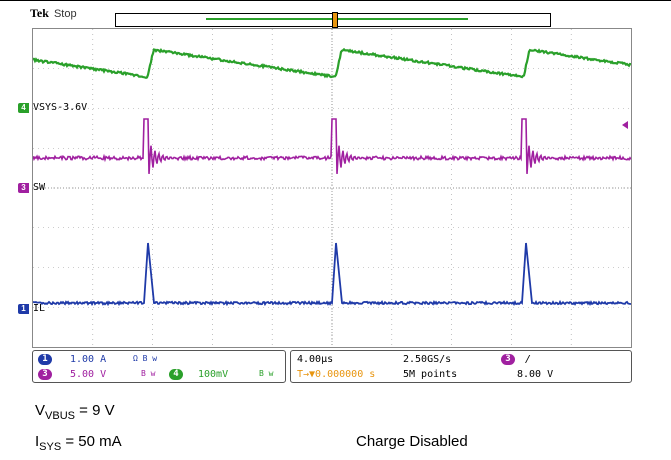 The width and height of the screenshot is (671, 460). What do you see at coordinates (213, 374) in the screenshot?
I see `ch4-scale: 100mV` at bounding box center [213, 374].